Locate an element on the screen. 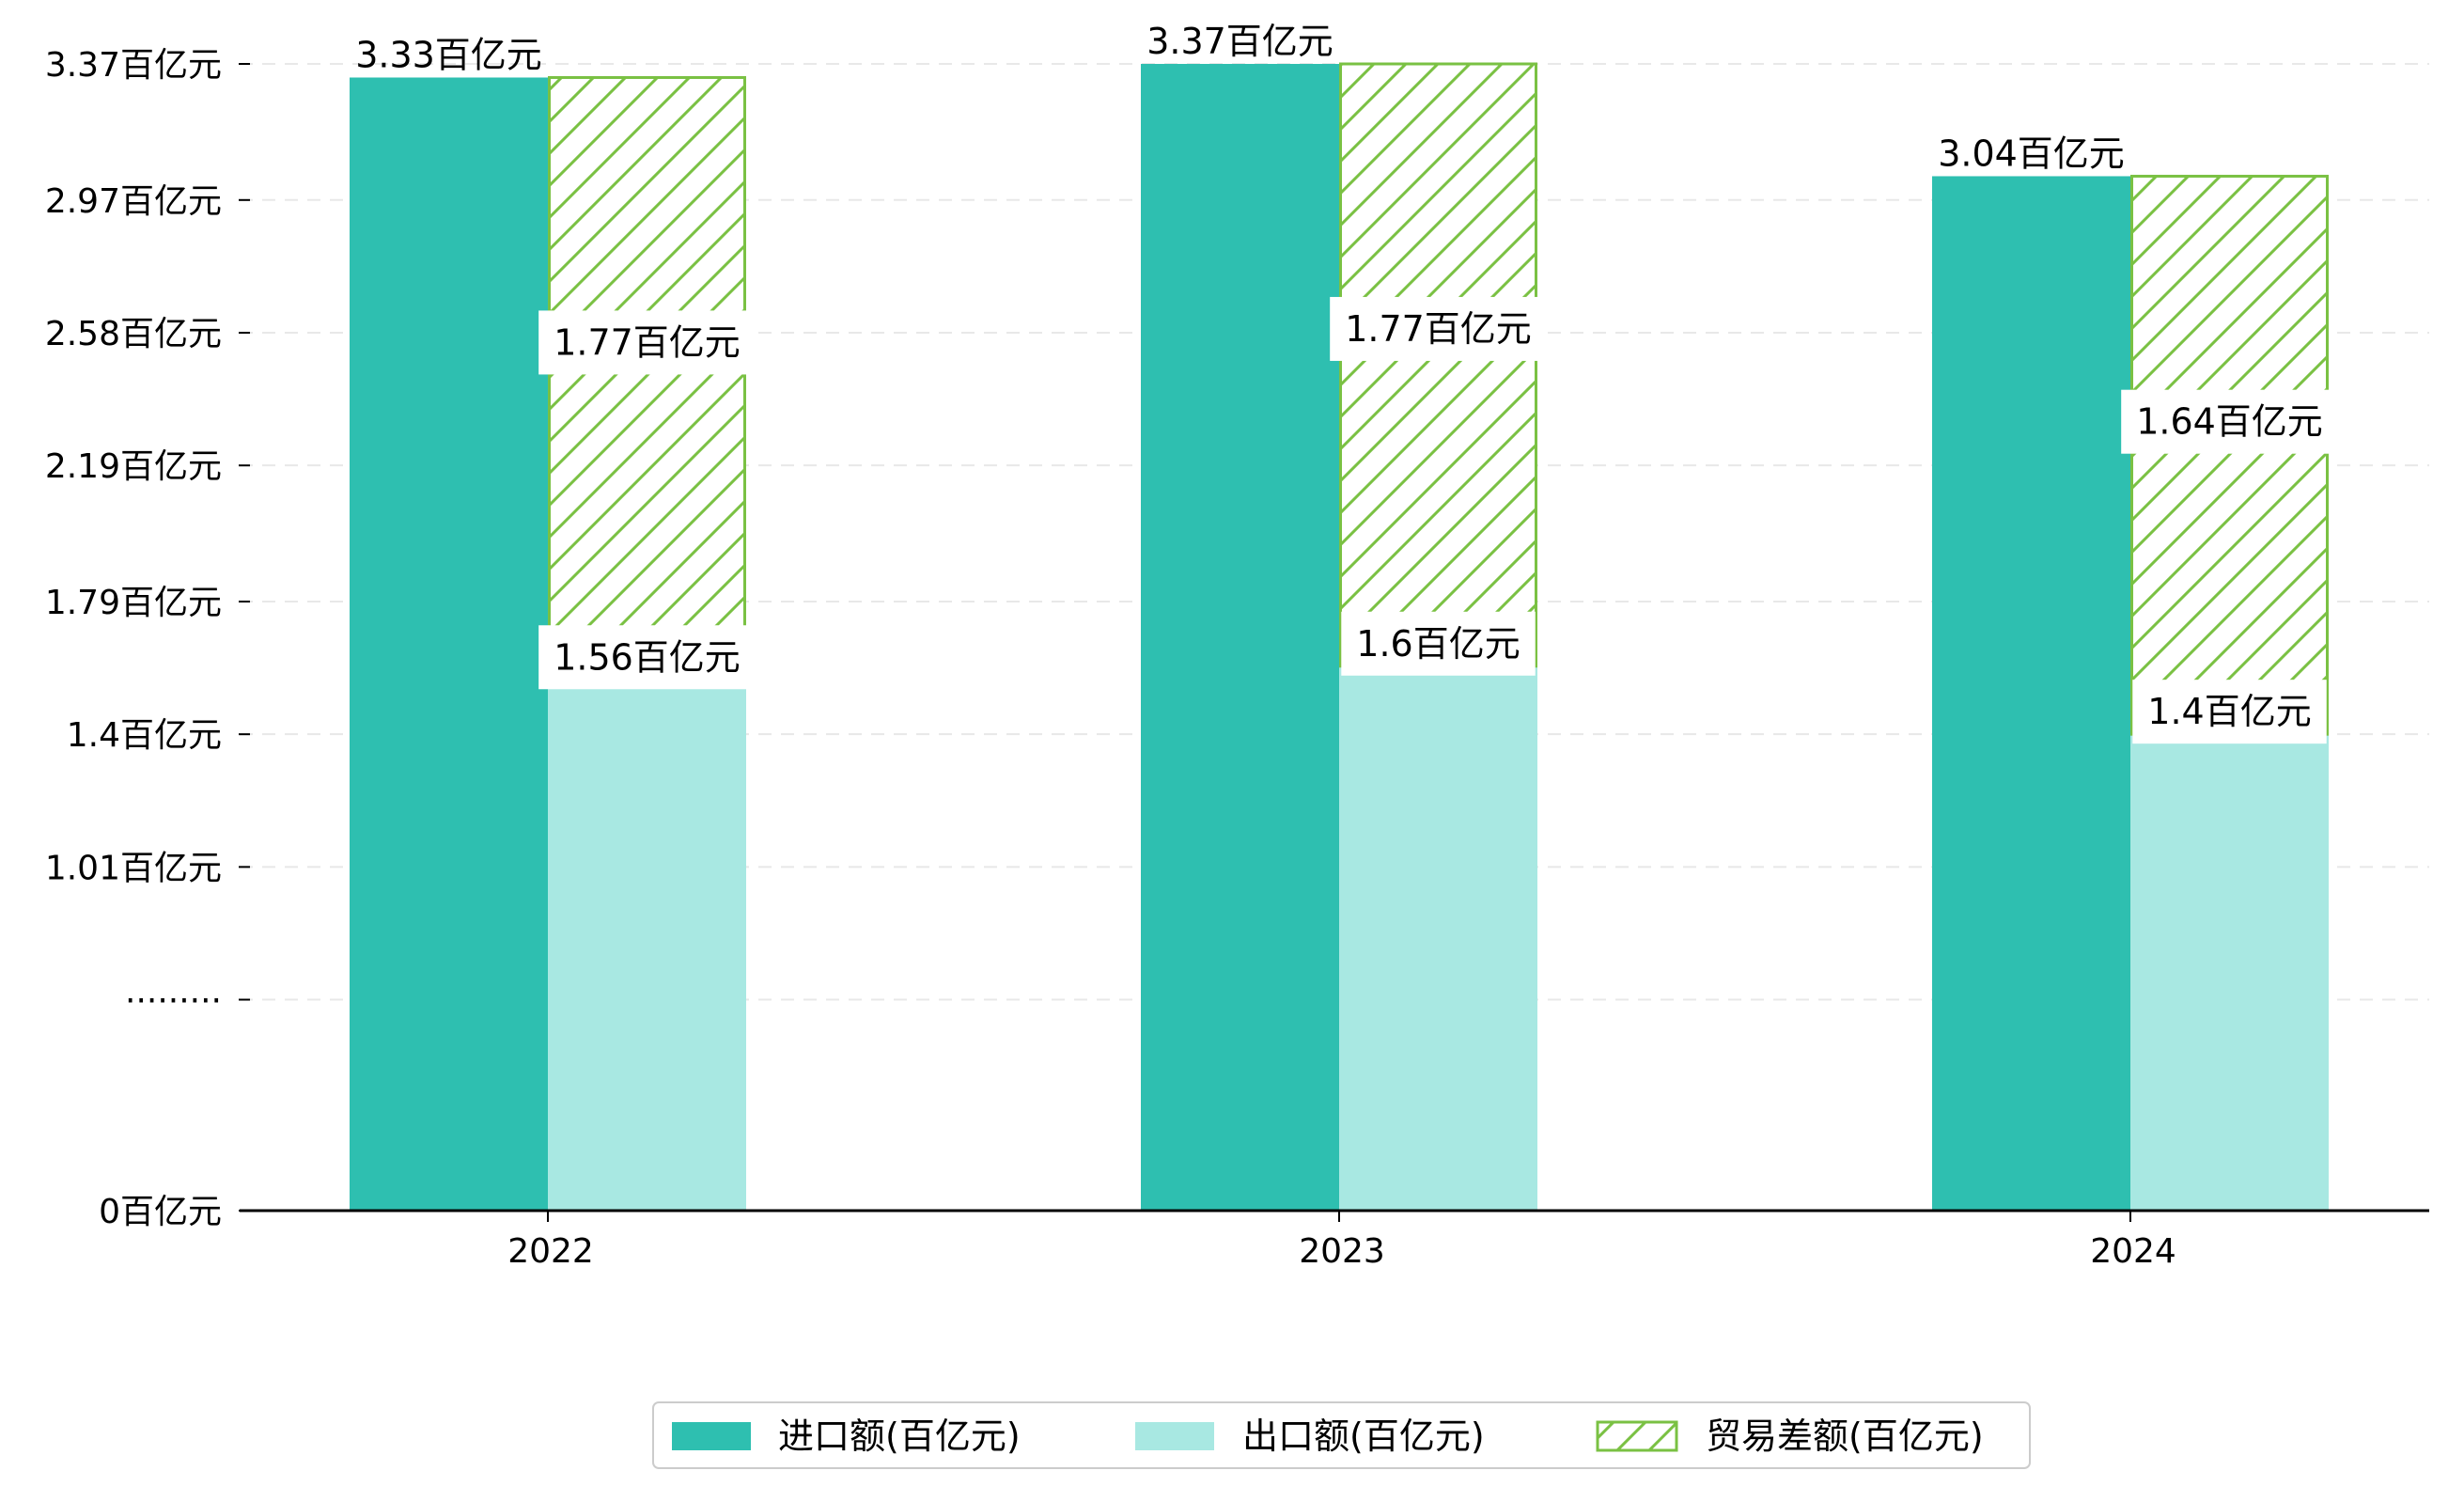 The width and height of the screenshot is (2464, 1502). y-tick-label: ········· is located at coordinates (173, 1002).